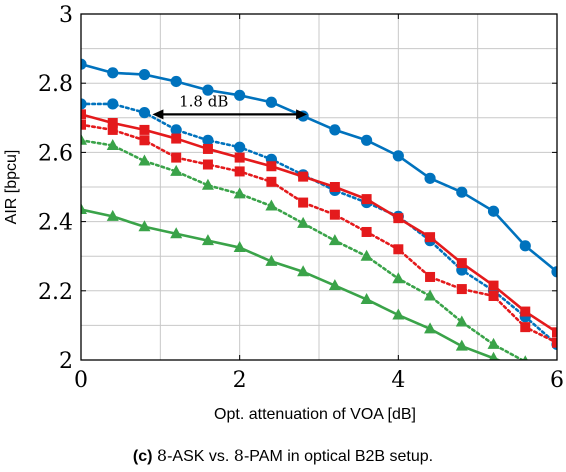 The width and height of the screenshot is (566, 472). Describe the element at coordinates (142, 456) in the screenshot. I see `caption-label: (c)` at that location.